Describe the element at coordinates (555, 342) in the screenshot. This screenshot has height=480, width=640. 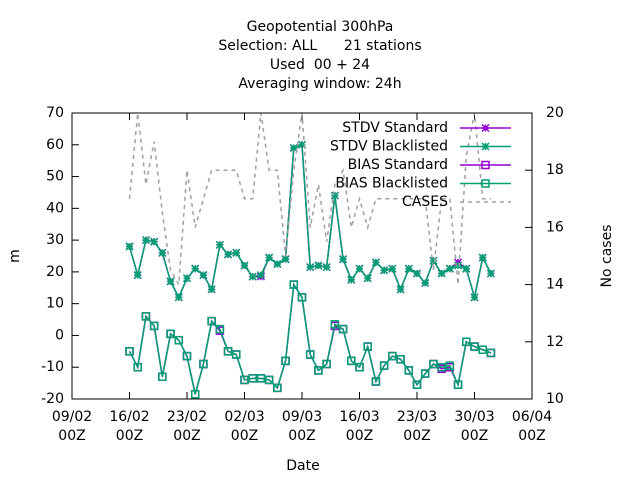
I see `y2-tick-label: 12` at that location.